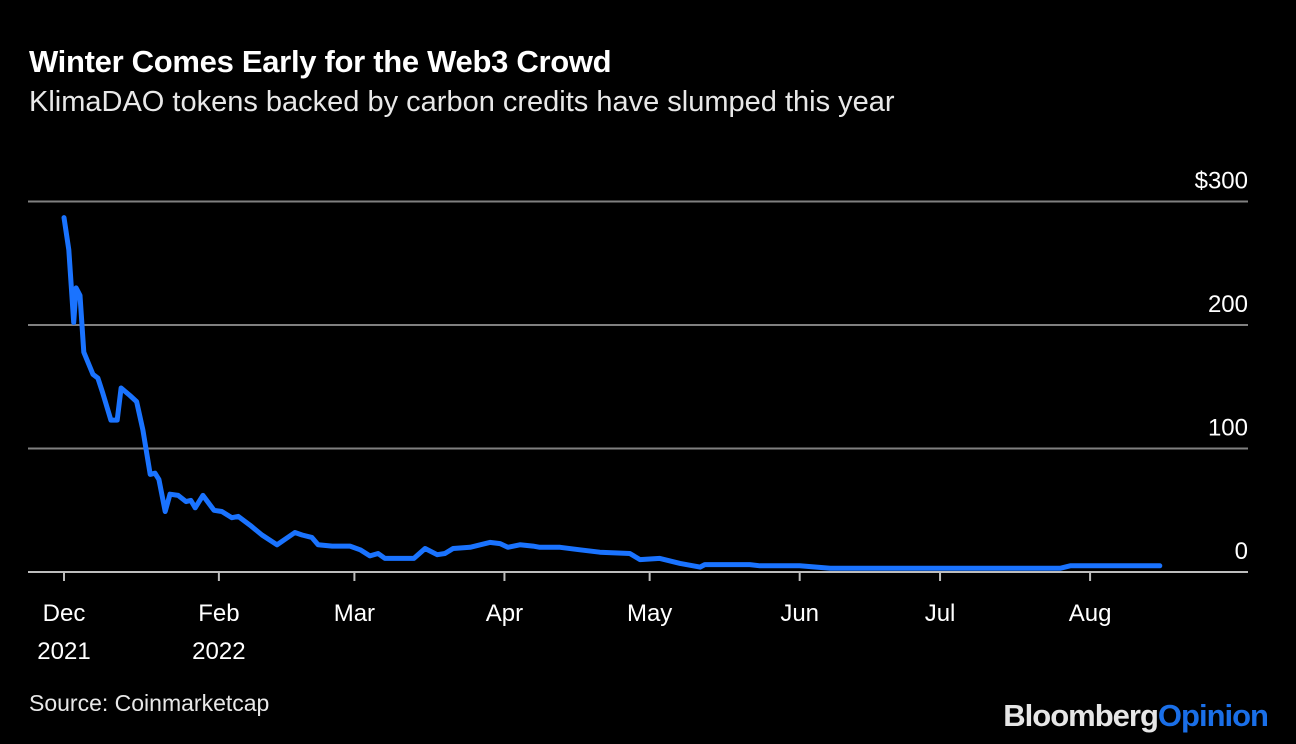 This screenshot has height=744, width=1296. What do you see at coordinates (1090, 613) in the screenshot?
I see `x-tick-label: Aug` at bounding box center [1090, 613].